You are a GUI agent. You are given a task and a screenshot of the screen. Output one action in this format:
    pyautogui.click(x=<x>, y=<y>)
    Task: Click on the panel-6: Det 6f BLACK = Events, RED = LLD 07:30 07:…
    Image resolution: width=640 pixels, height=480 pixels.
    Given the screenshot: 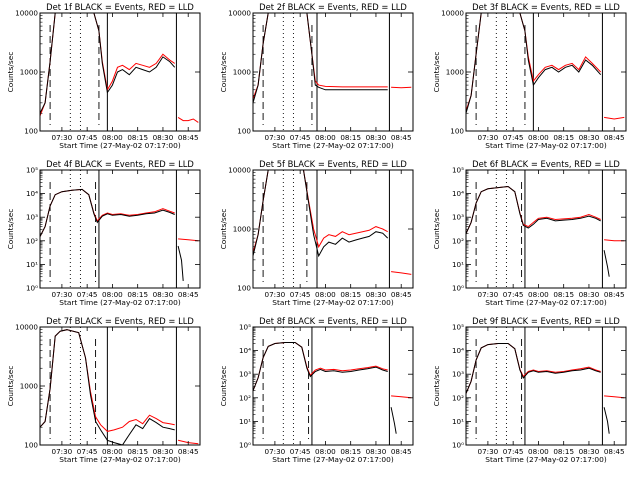 What is the action you would take?
    pyautogui.click(x=529, y=233)
    